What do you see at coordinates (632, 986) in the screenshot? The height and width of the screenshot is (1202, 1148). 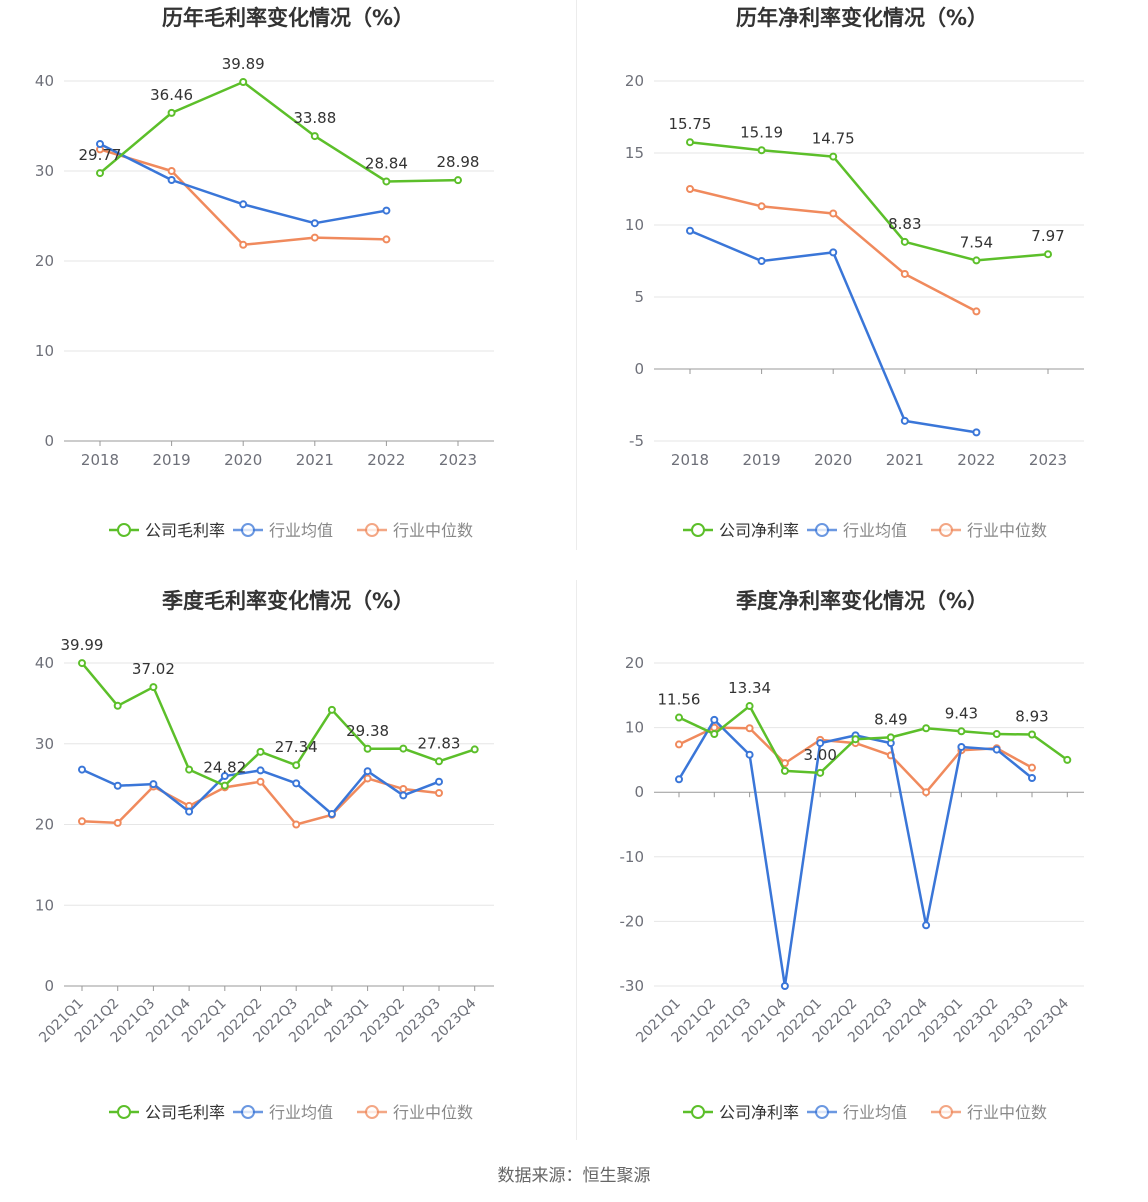 I see `y-tick-label: -30` at bounding box center [632, 986].